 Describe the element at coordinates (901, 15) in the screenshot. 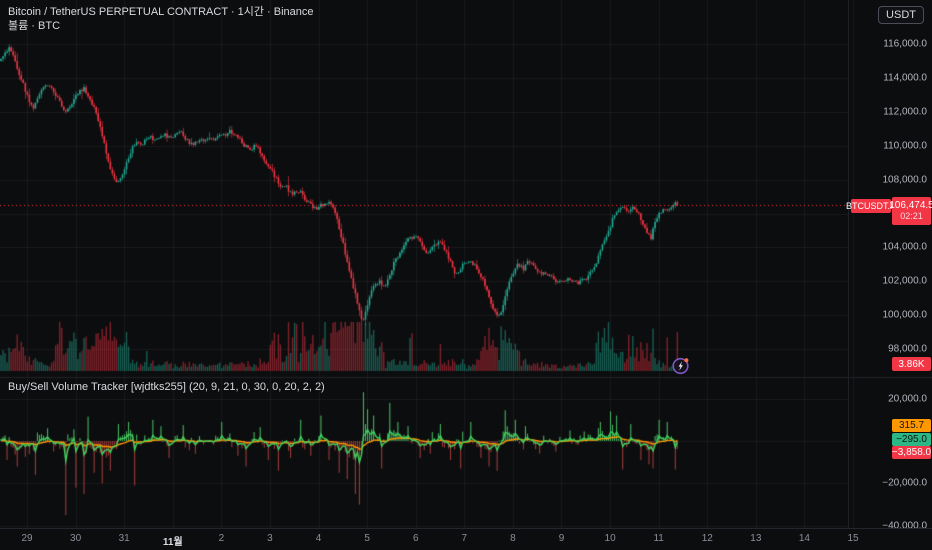

I see `currency-toggle-button: USDT` at that location.